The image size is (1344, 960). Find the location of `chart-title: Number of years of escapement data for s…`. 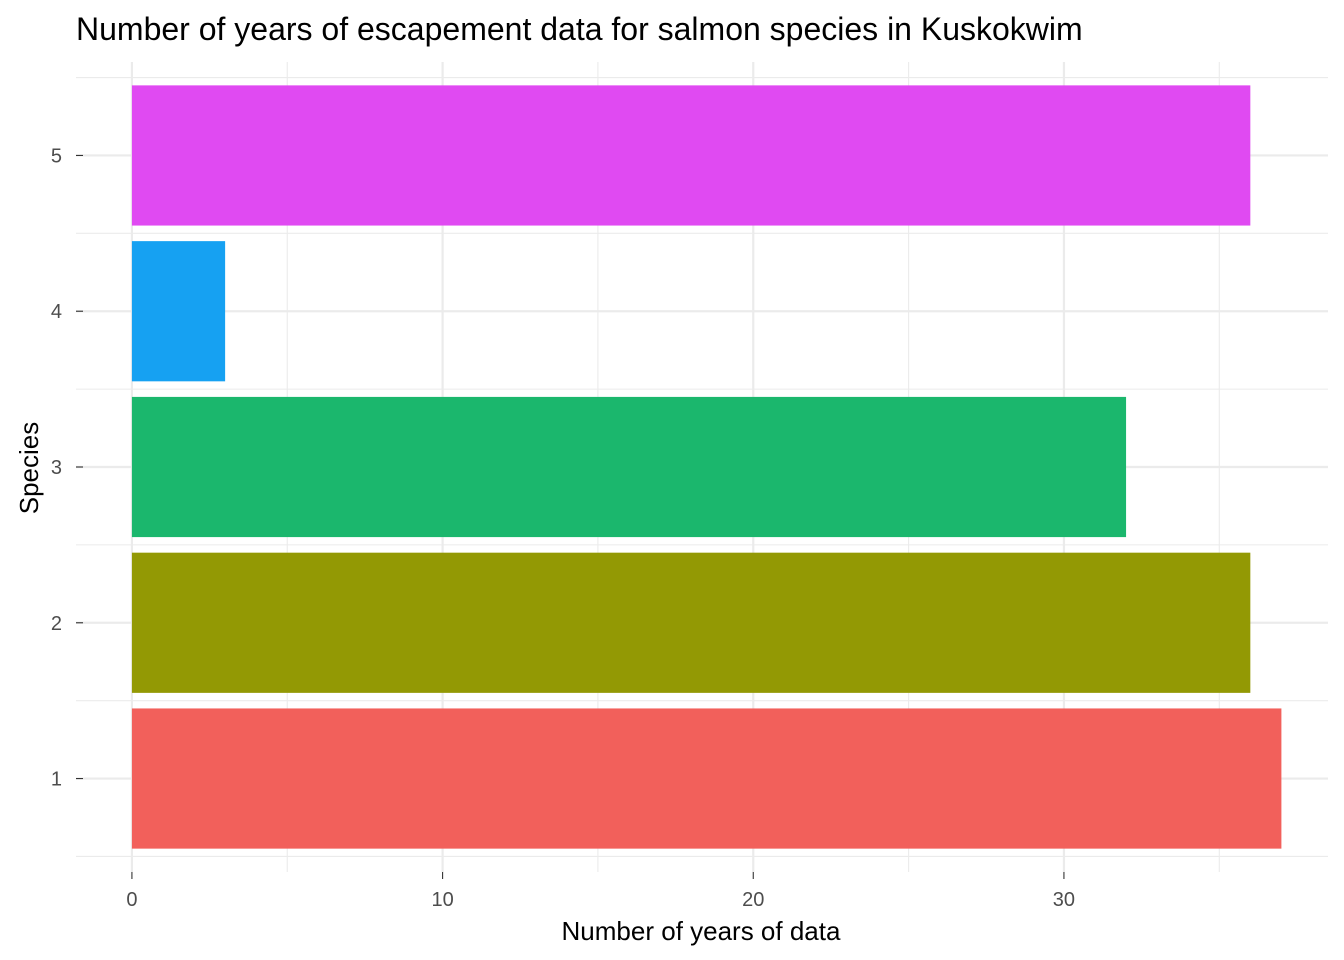

chart-title: Number of years of escapement data for s… is located at coordinates (579, 29).